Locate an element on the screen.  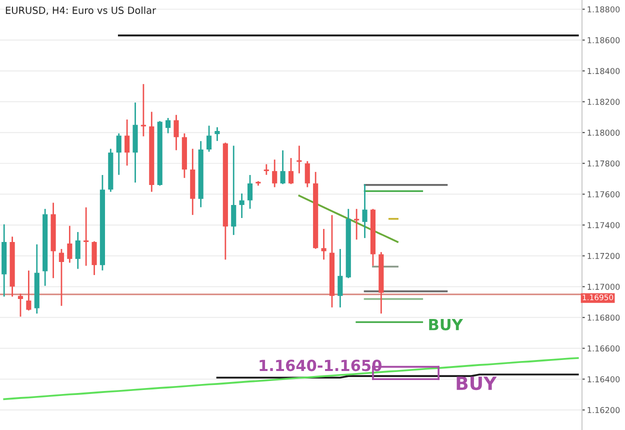
y-tick-label: 1.16800 is located at coordinates (604, 317).